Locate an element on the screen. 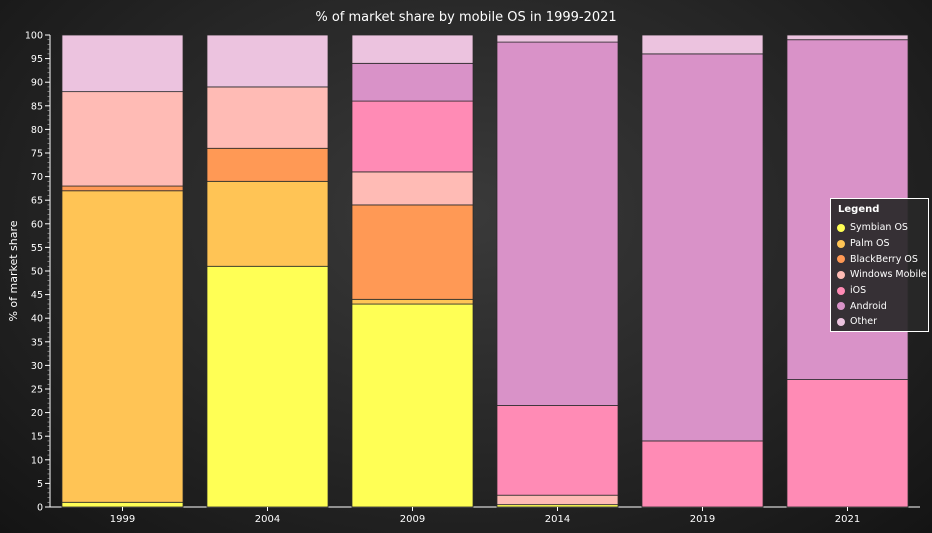 The height and width of the screenshot is (533, 932). legend-label: BlackBerry OS is located at coordinates (884, 259).